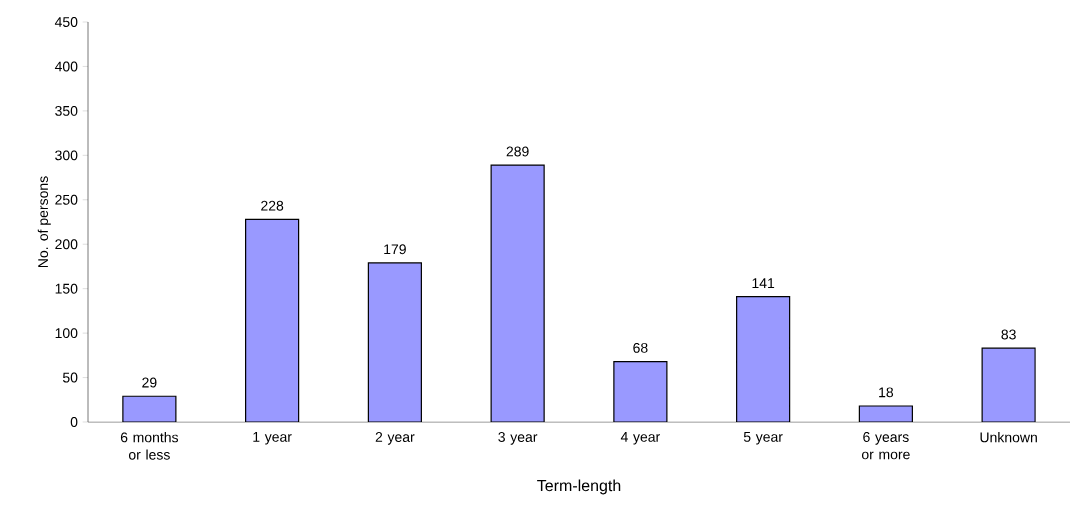  What do you see at coordinates (395, 249) in the screenshot?
I see `data-label: 179` at bounding box center [395, 249].